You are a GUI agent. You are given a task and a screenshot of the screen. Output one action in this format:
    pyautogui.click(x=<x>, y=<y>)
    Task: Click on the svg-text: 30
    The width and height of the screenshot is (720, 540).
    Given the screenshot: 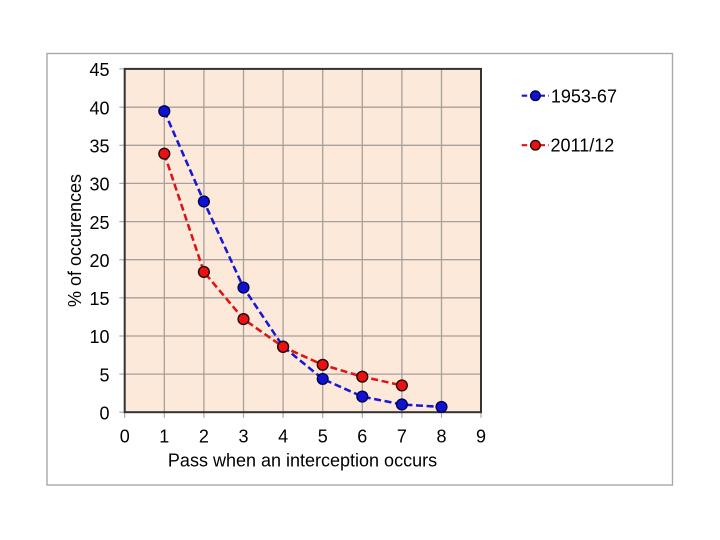 What is the action you would take?
    pyautogui.click(x=99, y=185)
    